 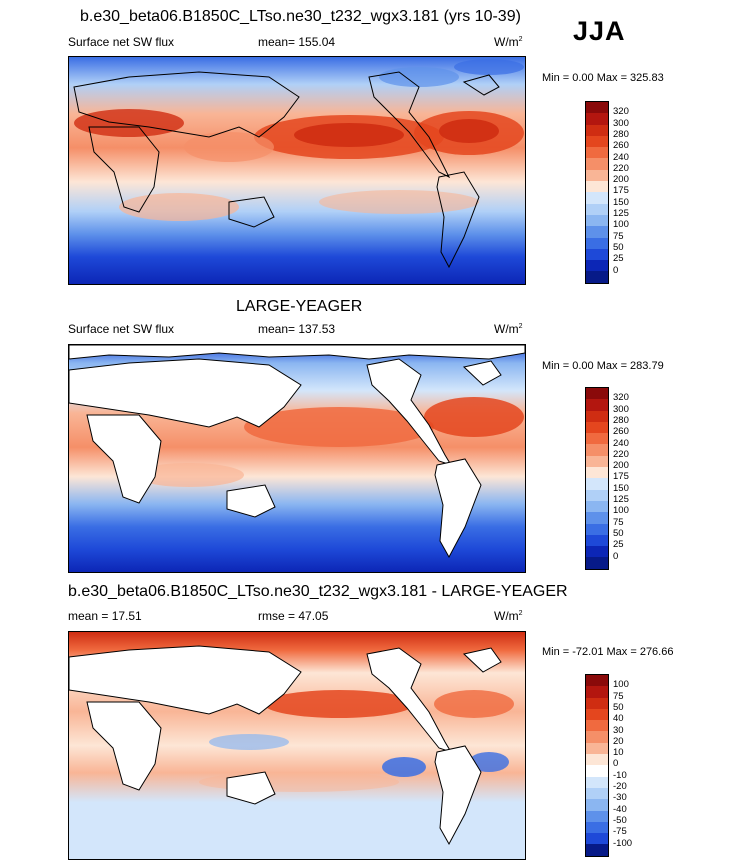 What do you see at coordinates (297, 329) in the screenshot?
I see `panel2-mean-label: mean= 137.53` at bounding box center [297, 329].